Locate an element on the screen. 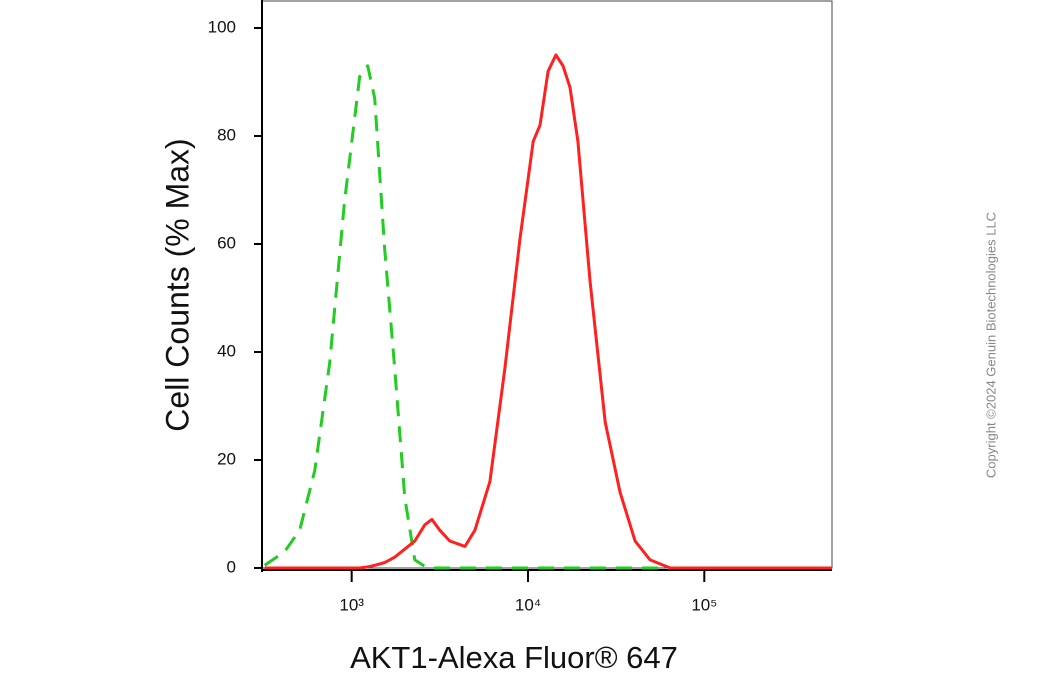  x-tick-label: 10⁴ is located at coordinates (528, 604).